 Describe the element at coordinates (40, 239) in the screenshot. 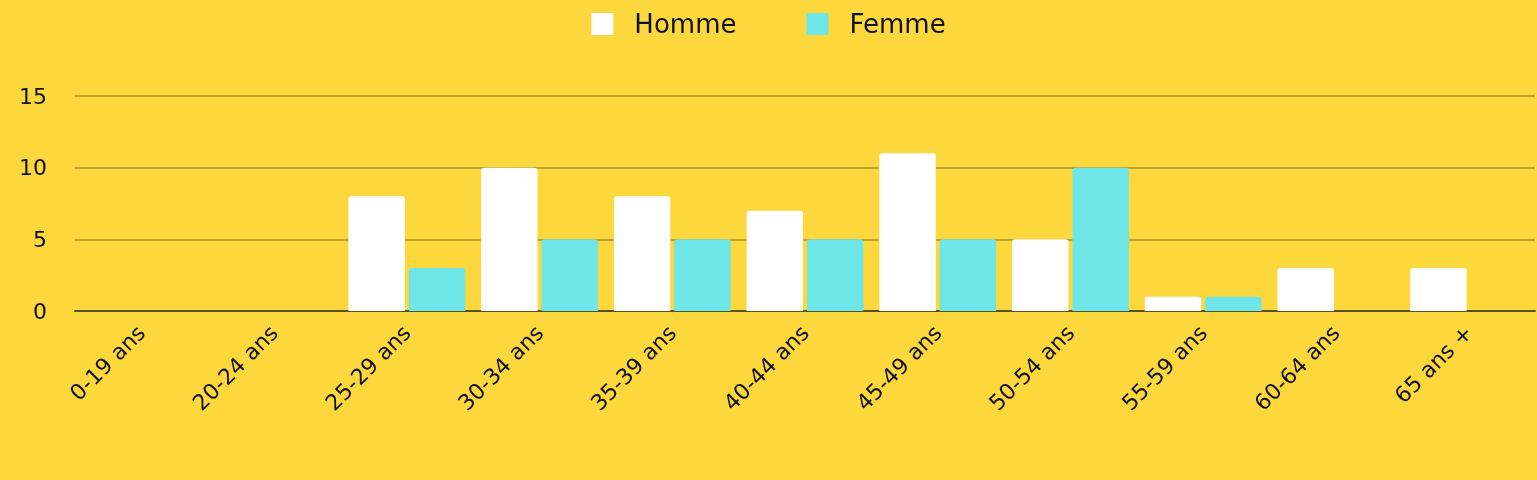

I see `y-tick-label: 5` at that location.